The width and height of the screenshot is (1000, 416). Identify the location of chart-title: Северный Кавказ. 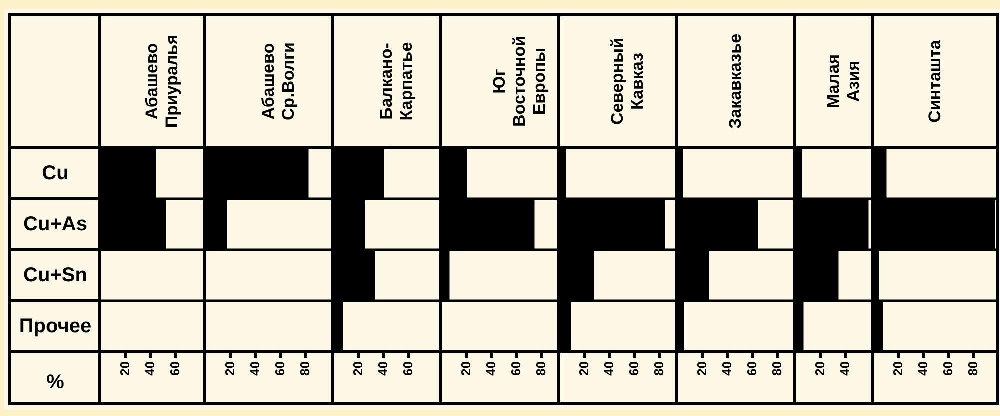
(627, 82).